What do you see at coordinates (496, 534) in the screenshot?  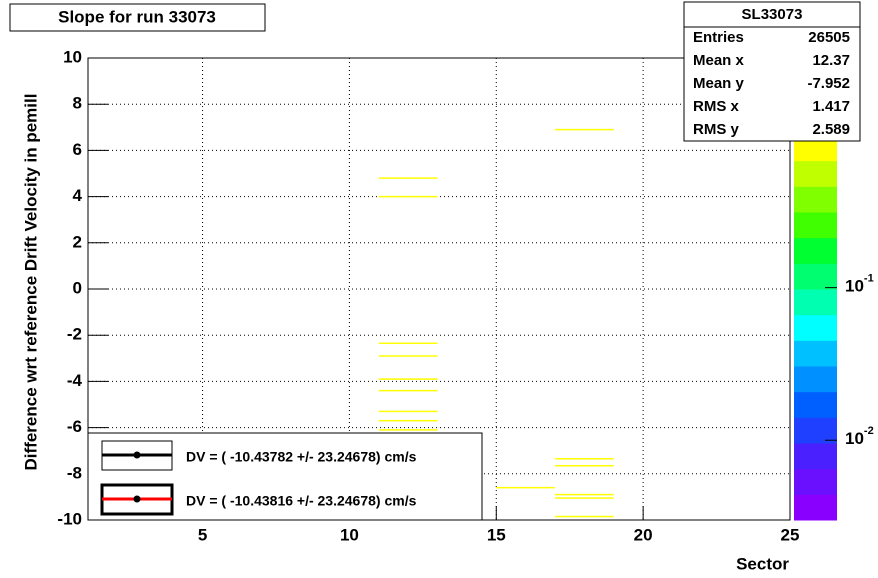 I see `x-tick-label: 15` at bounding box center [496, 534].